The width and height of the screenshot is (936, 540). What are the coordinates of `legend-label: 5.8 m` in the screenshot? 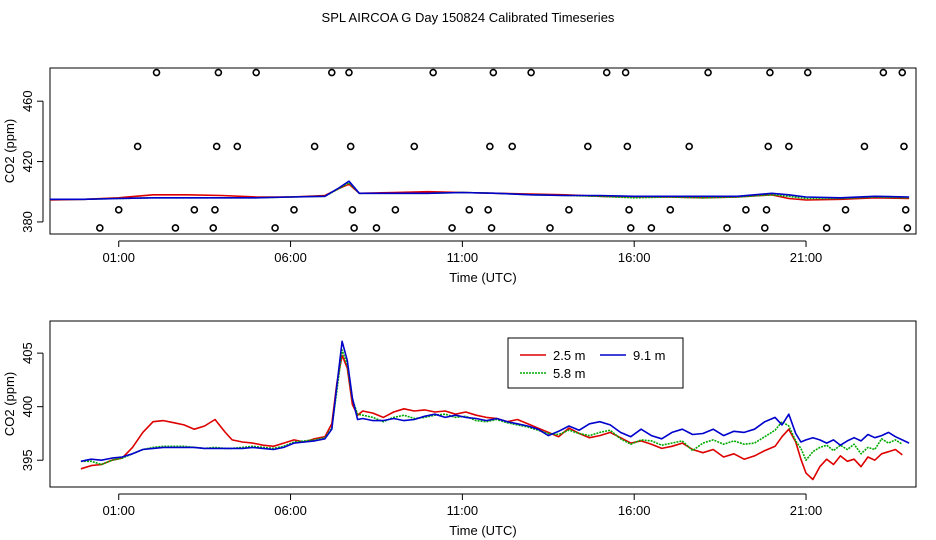 It's located at (569, 373).